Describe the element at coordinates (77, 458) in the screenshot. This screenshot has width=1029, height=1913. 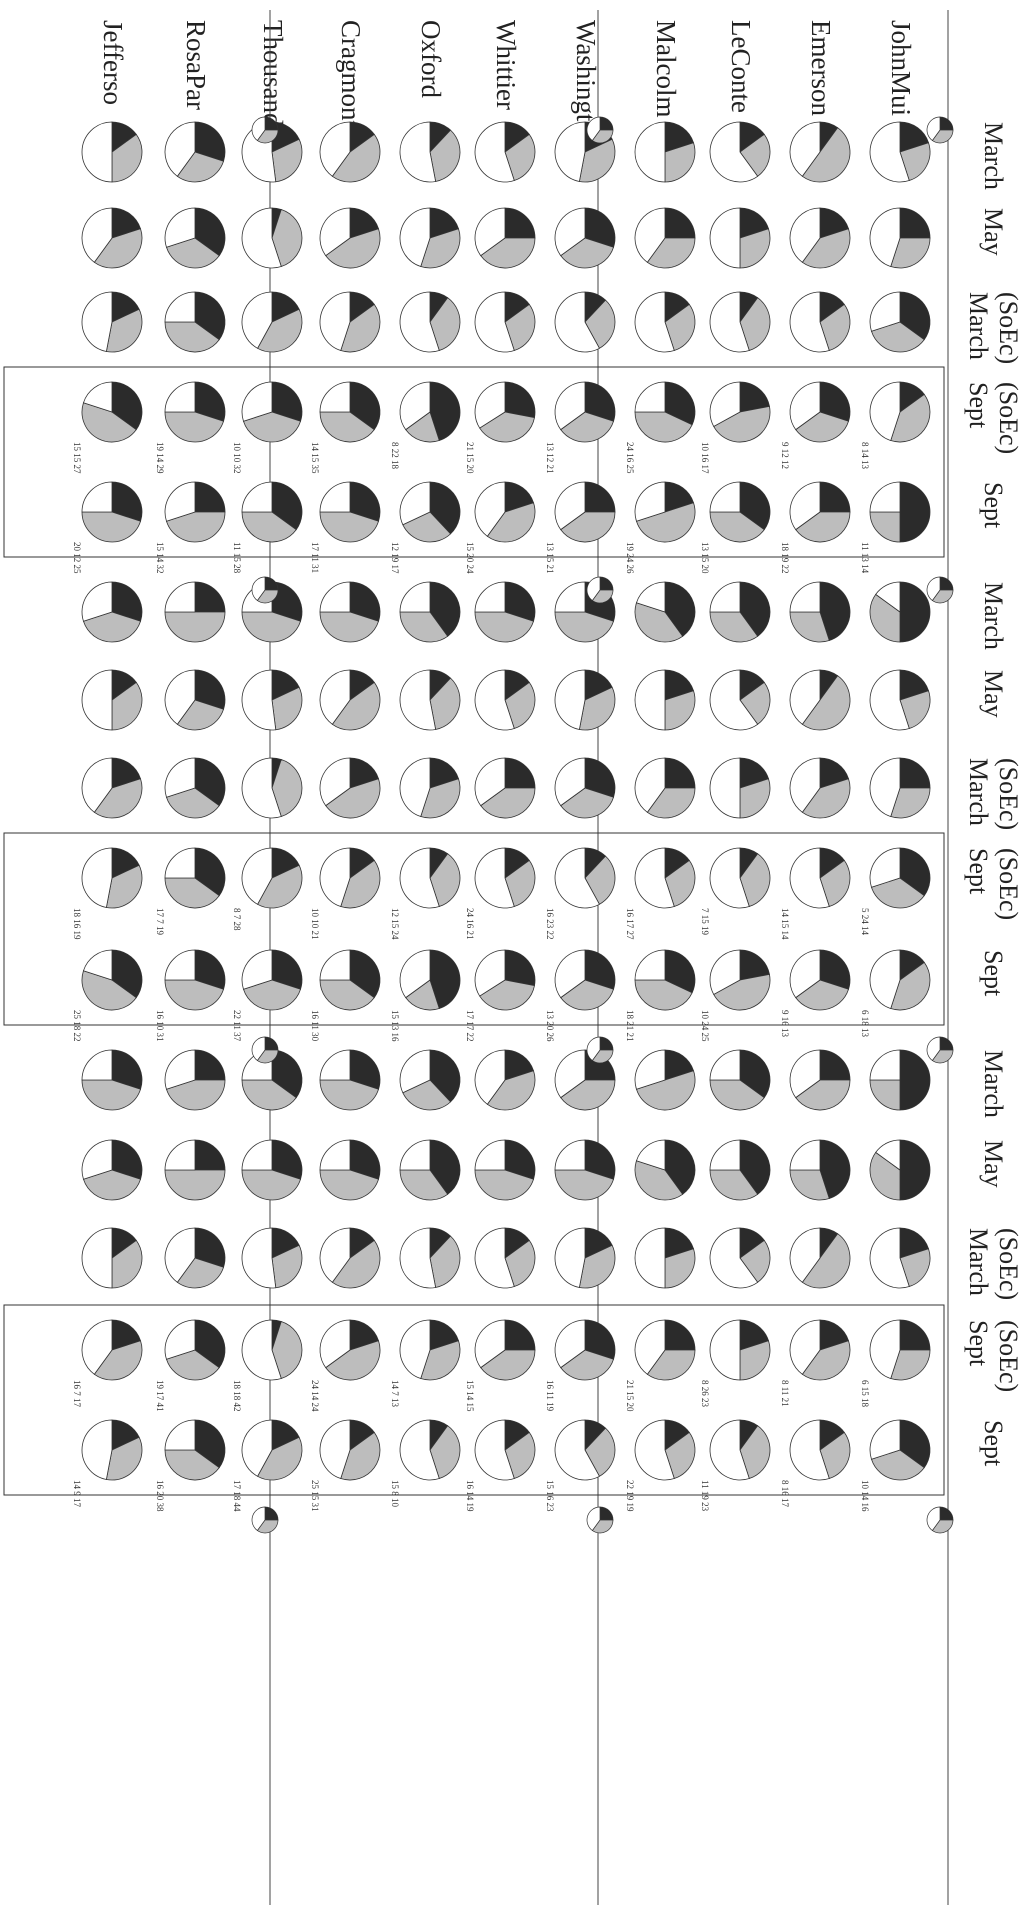
I see `pie-count-label: 15 15 27` at that location.